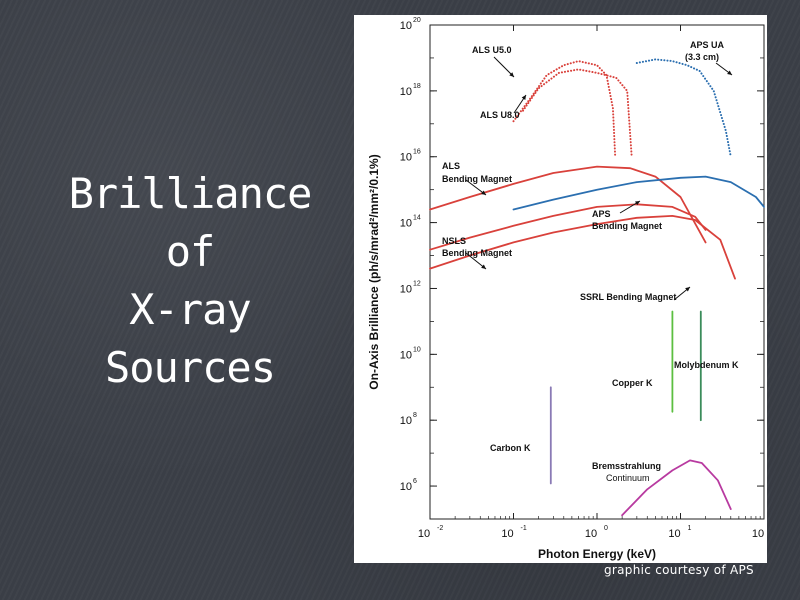 Image resolution: width=800 pixels, height=600 pixels. Describe the element at coordinates (683, 108) in the screenshot. I see `series-line-aps-ua-3-3-cm` at that location.